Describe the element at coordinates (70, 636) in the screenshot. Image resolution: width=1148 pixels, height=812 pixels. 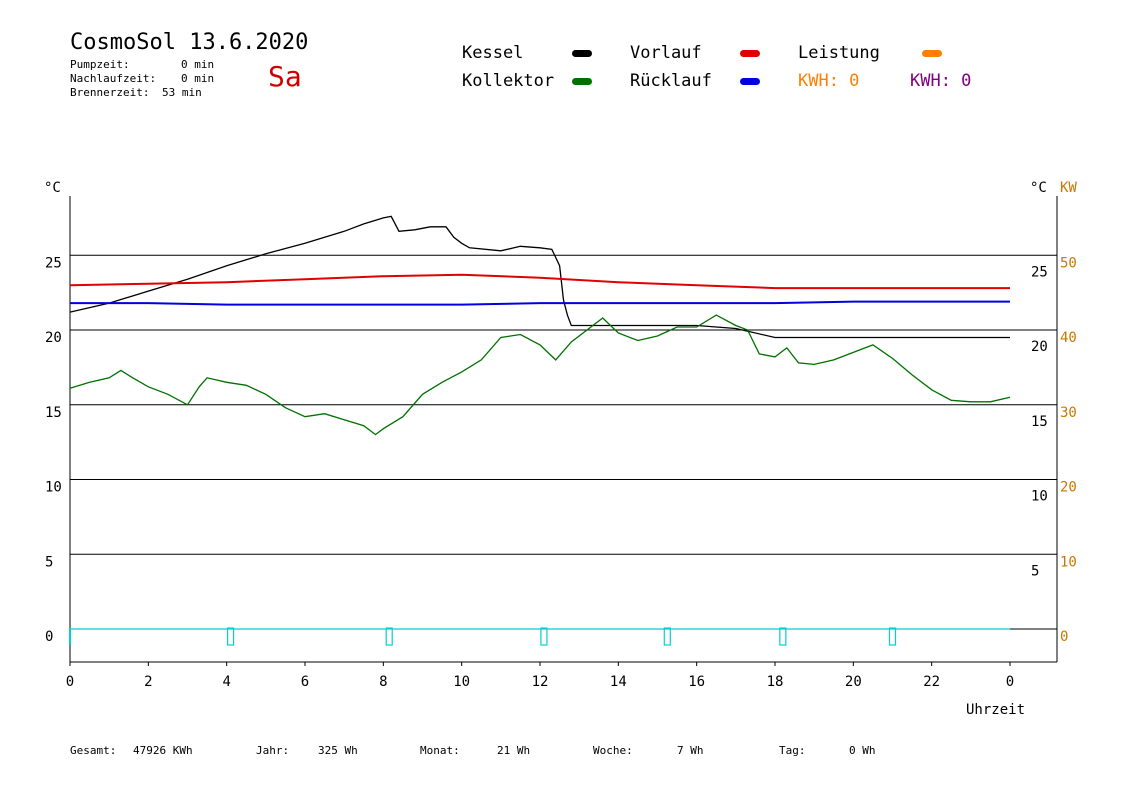
I see `pump-pulse-start` at that location.